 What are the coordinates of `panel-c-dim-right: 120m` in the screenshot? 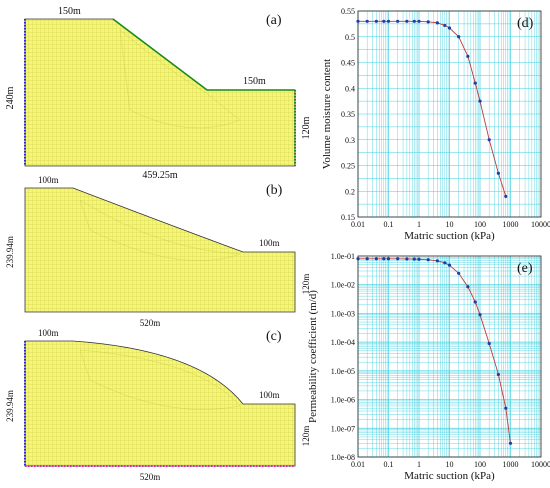 It's located at (306, 436).